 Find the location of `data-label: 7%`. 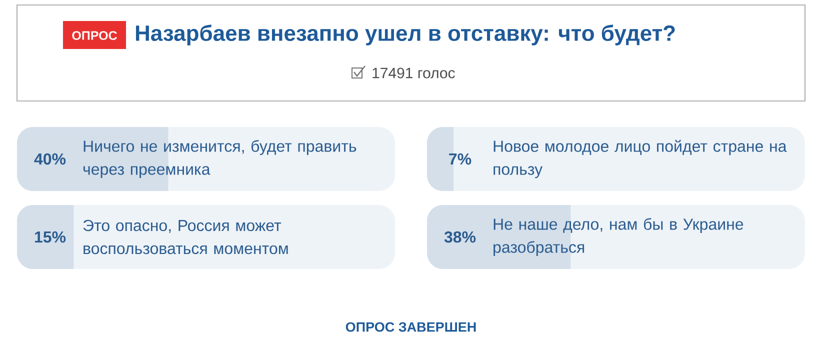

data-label: 7% is located at coordinates (460, 159).